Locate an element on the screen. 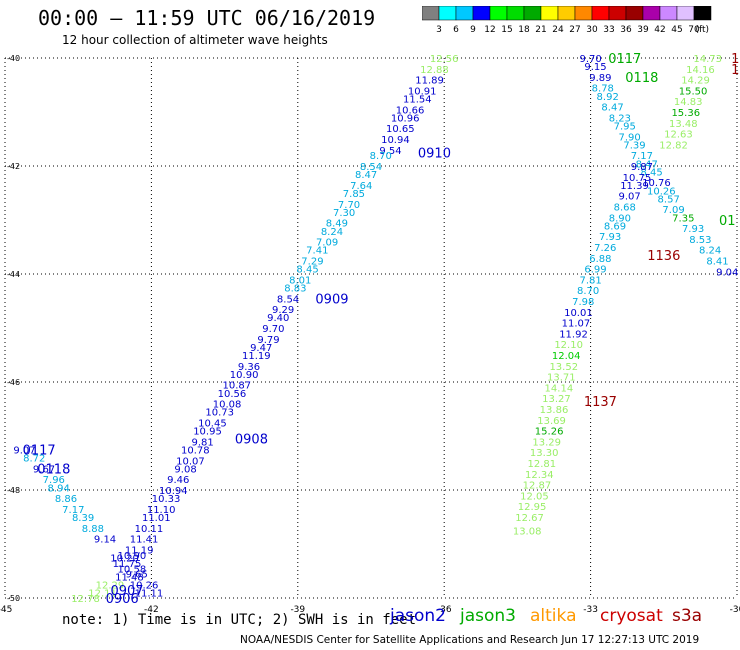 The width and height of the screenshot is (740, 650). satellite-legend-jason2: jason2 is located at coordinates (418, 616).